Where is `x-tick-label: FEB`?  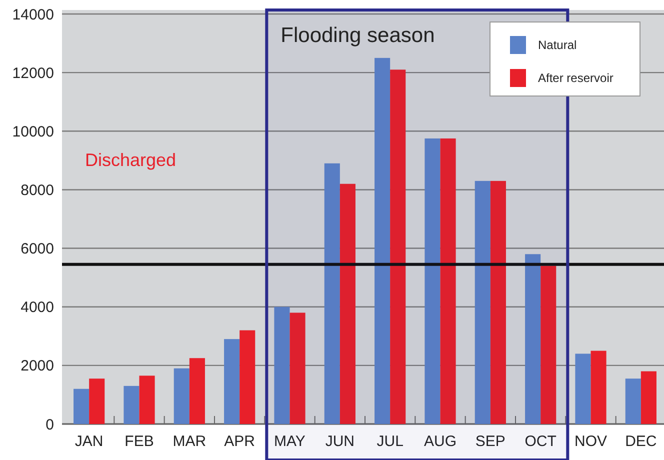 x-tick-label: FEB is located at coordinates (139, 441).